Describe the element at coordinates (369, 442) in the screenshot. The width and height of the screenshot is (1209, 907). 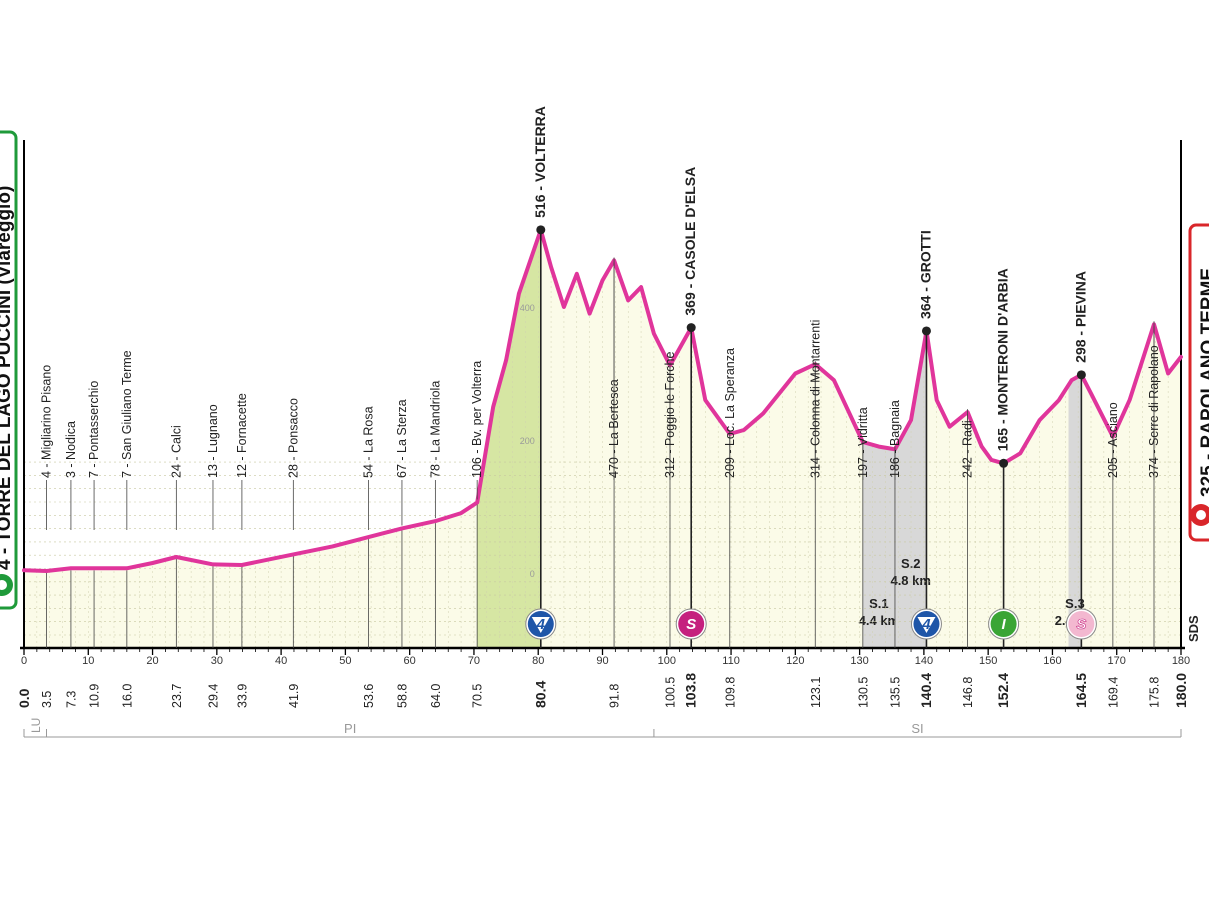
I see `waypoint-name: 54 - La Rosa` at that location.